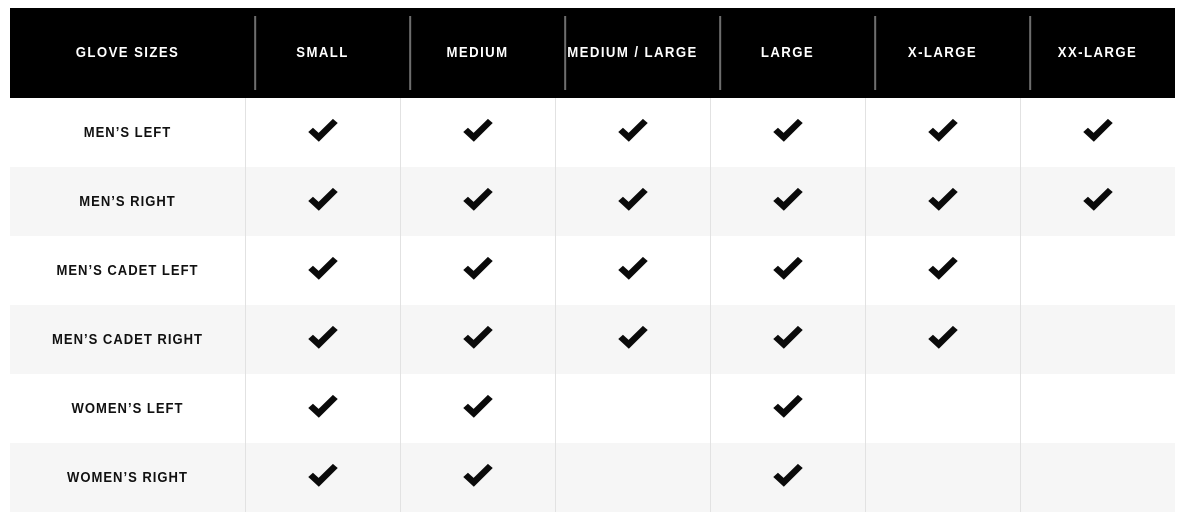 This screenshot has height=527, width=1185. Describe the element at coordinates (322, 53) in the screenshot. I see `column-header-small: SMALL` at that location.